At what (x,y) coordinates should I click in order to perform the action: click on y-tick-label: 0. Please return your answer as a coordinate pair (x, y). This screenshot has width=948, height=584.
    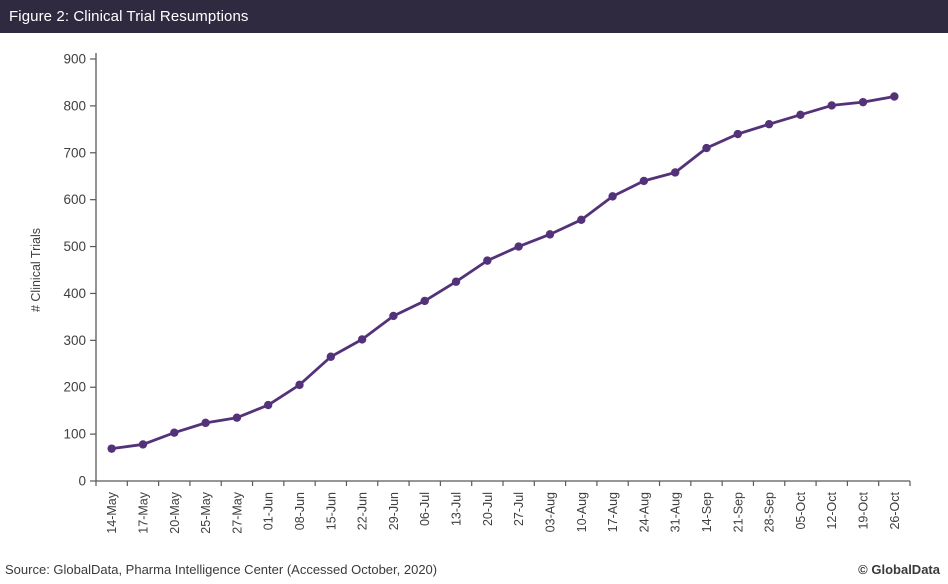
    Looking at the image, I should click on (82, 481).